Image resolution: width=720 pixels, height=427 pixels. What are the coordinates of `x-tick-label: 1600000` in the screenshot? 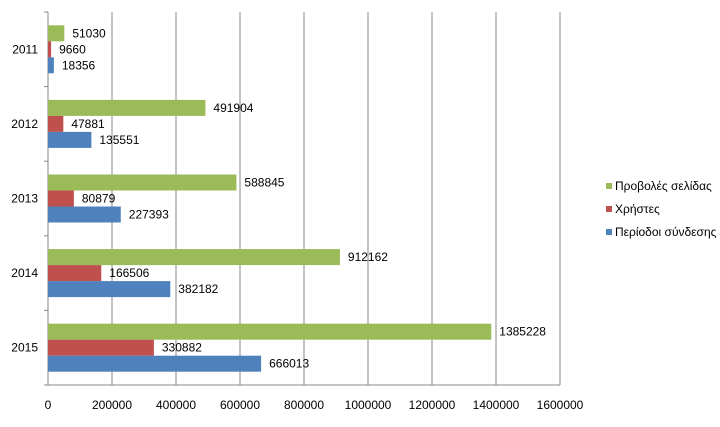 It's located at (560, 405).